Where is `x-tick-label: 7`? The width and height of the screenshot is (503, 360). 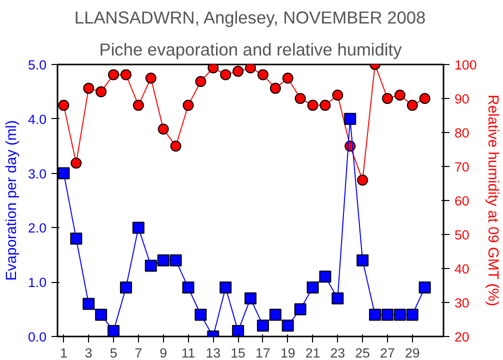 x-tick-label: 7 is located at coordinates (138, 353).